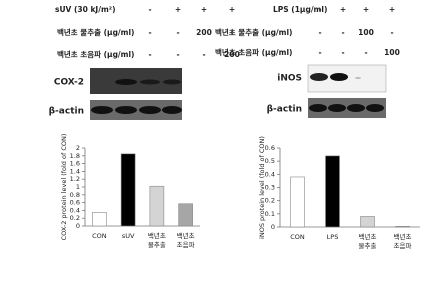  What do you see at coordinates (136, 94) in the screenshot?
I see `left-blots` at bounding box center [136, 94].